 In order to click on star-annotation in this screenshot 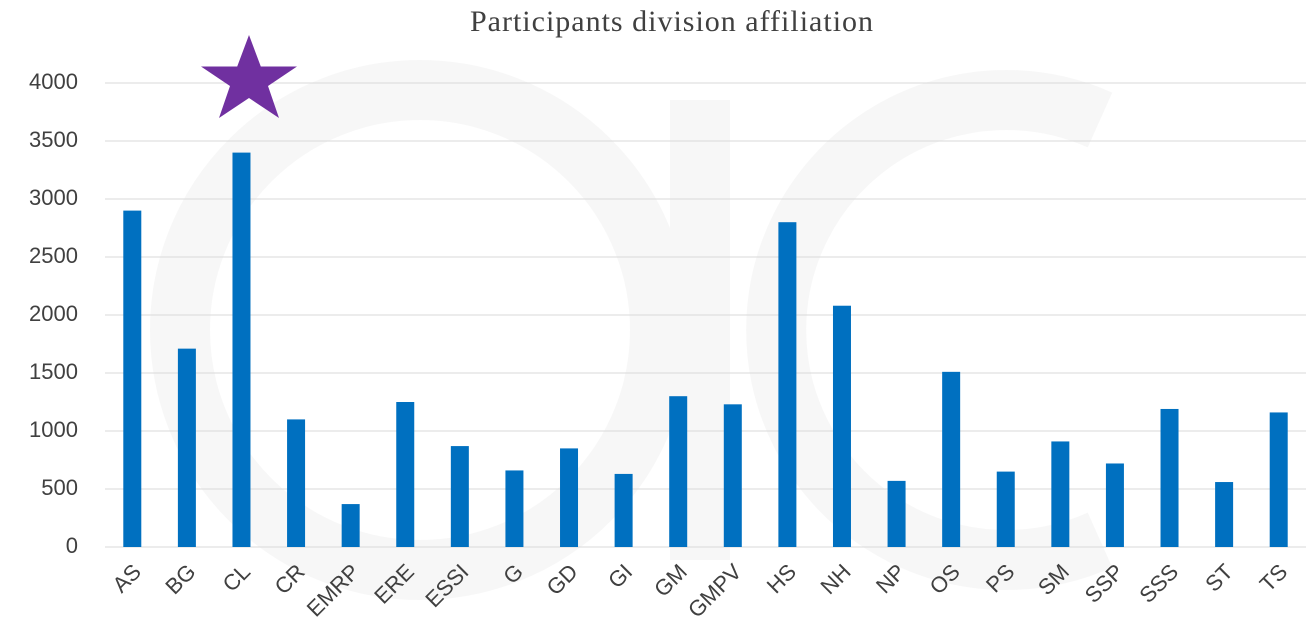, I will do `click(249, 76)`.